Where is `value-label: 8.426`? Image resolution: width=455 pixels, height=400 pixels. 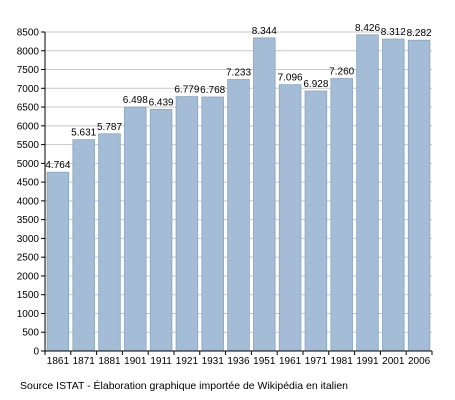 value-label: 8.426 is located at coordinates (367, 28).